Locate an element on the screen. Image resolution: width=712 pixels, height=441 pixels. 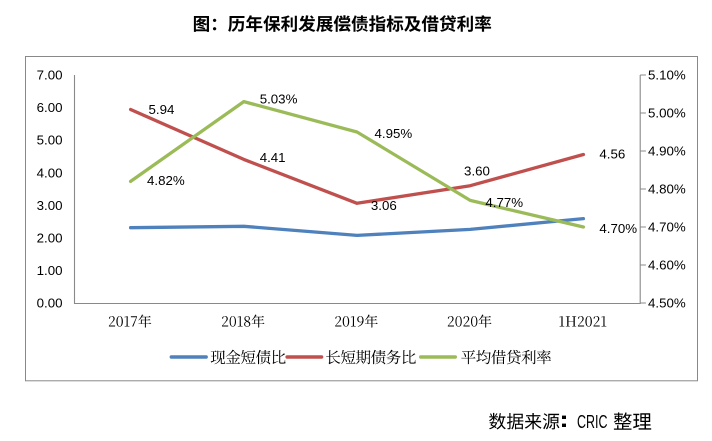
svg-text: 5.94 is located at coordinates (162, 109).